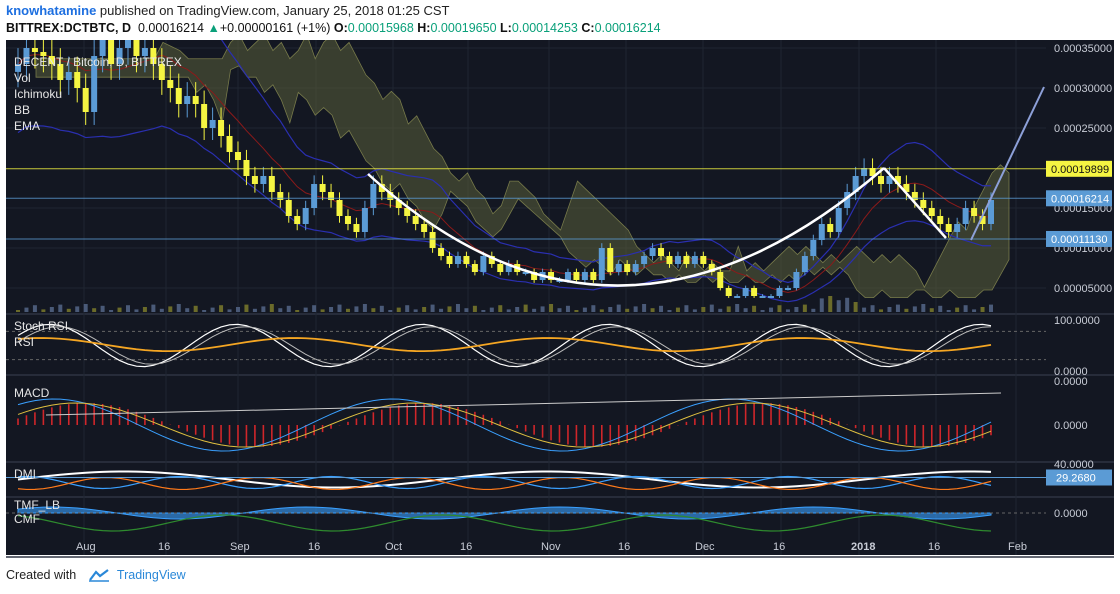  What do you see at coordinates (240, 547) in the screenshot?
I see `date-tick-label: Sep` at bounding box center [240, 547].